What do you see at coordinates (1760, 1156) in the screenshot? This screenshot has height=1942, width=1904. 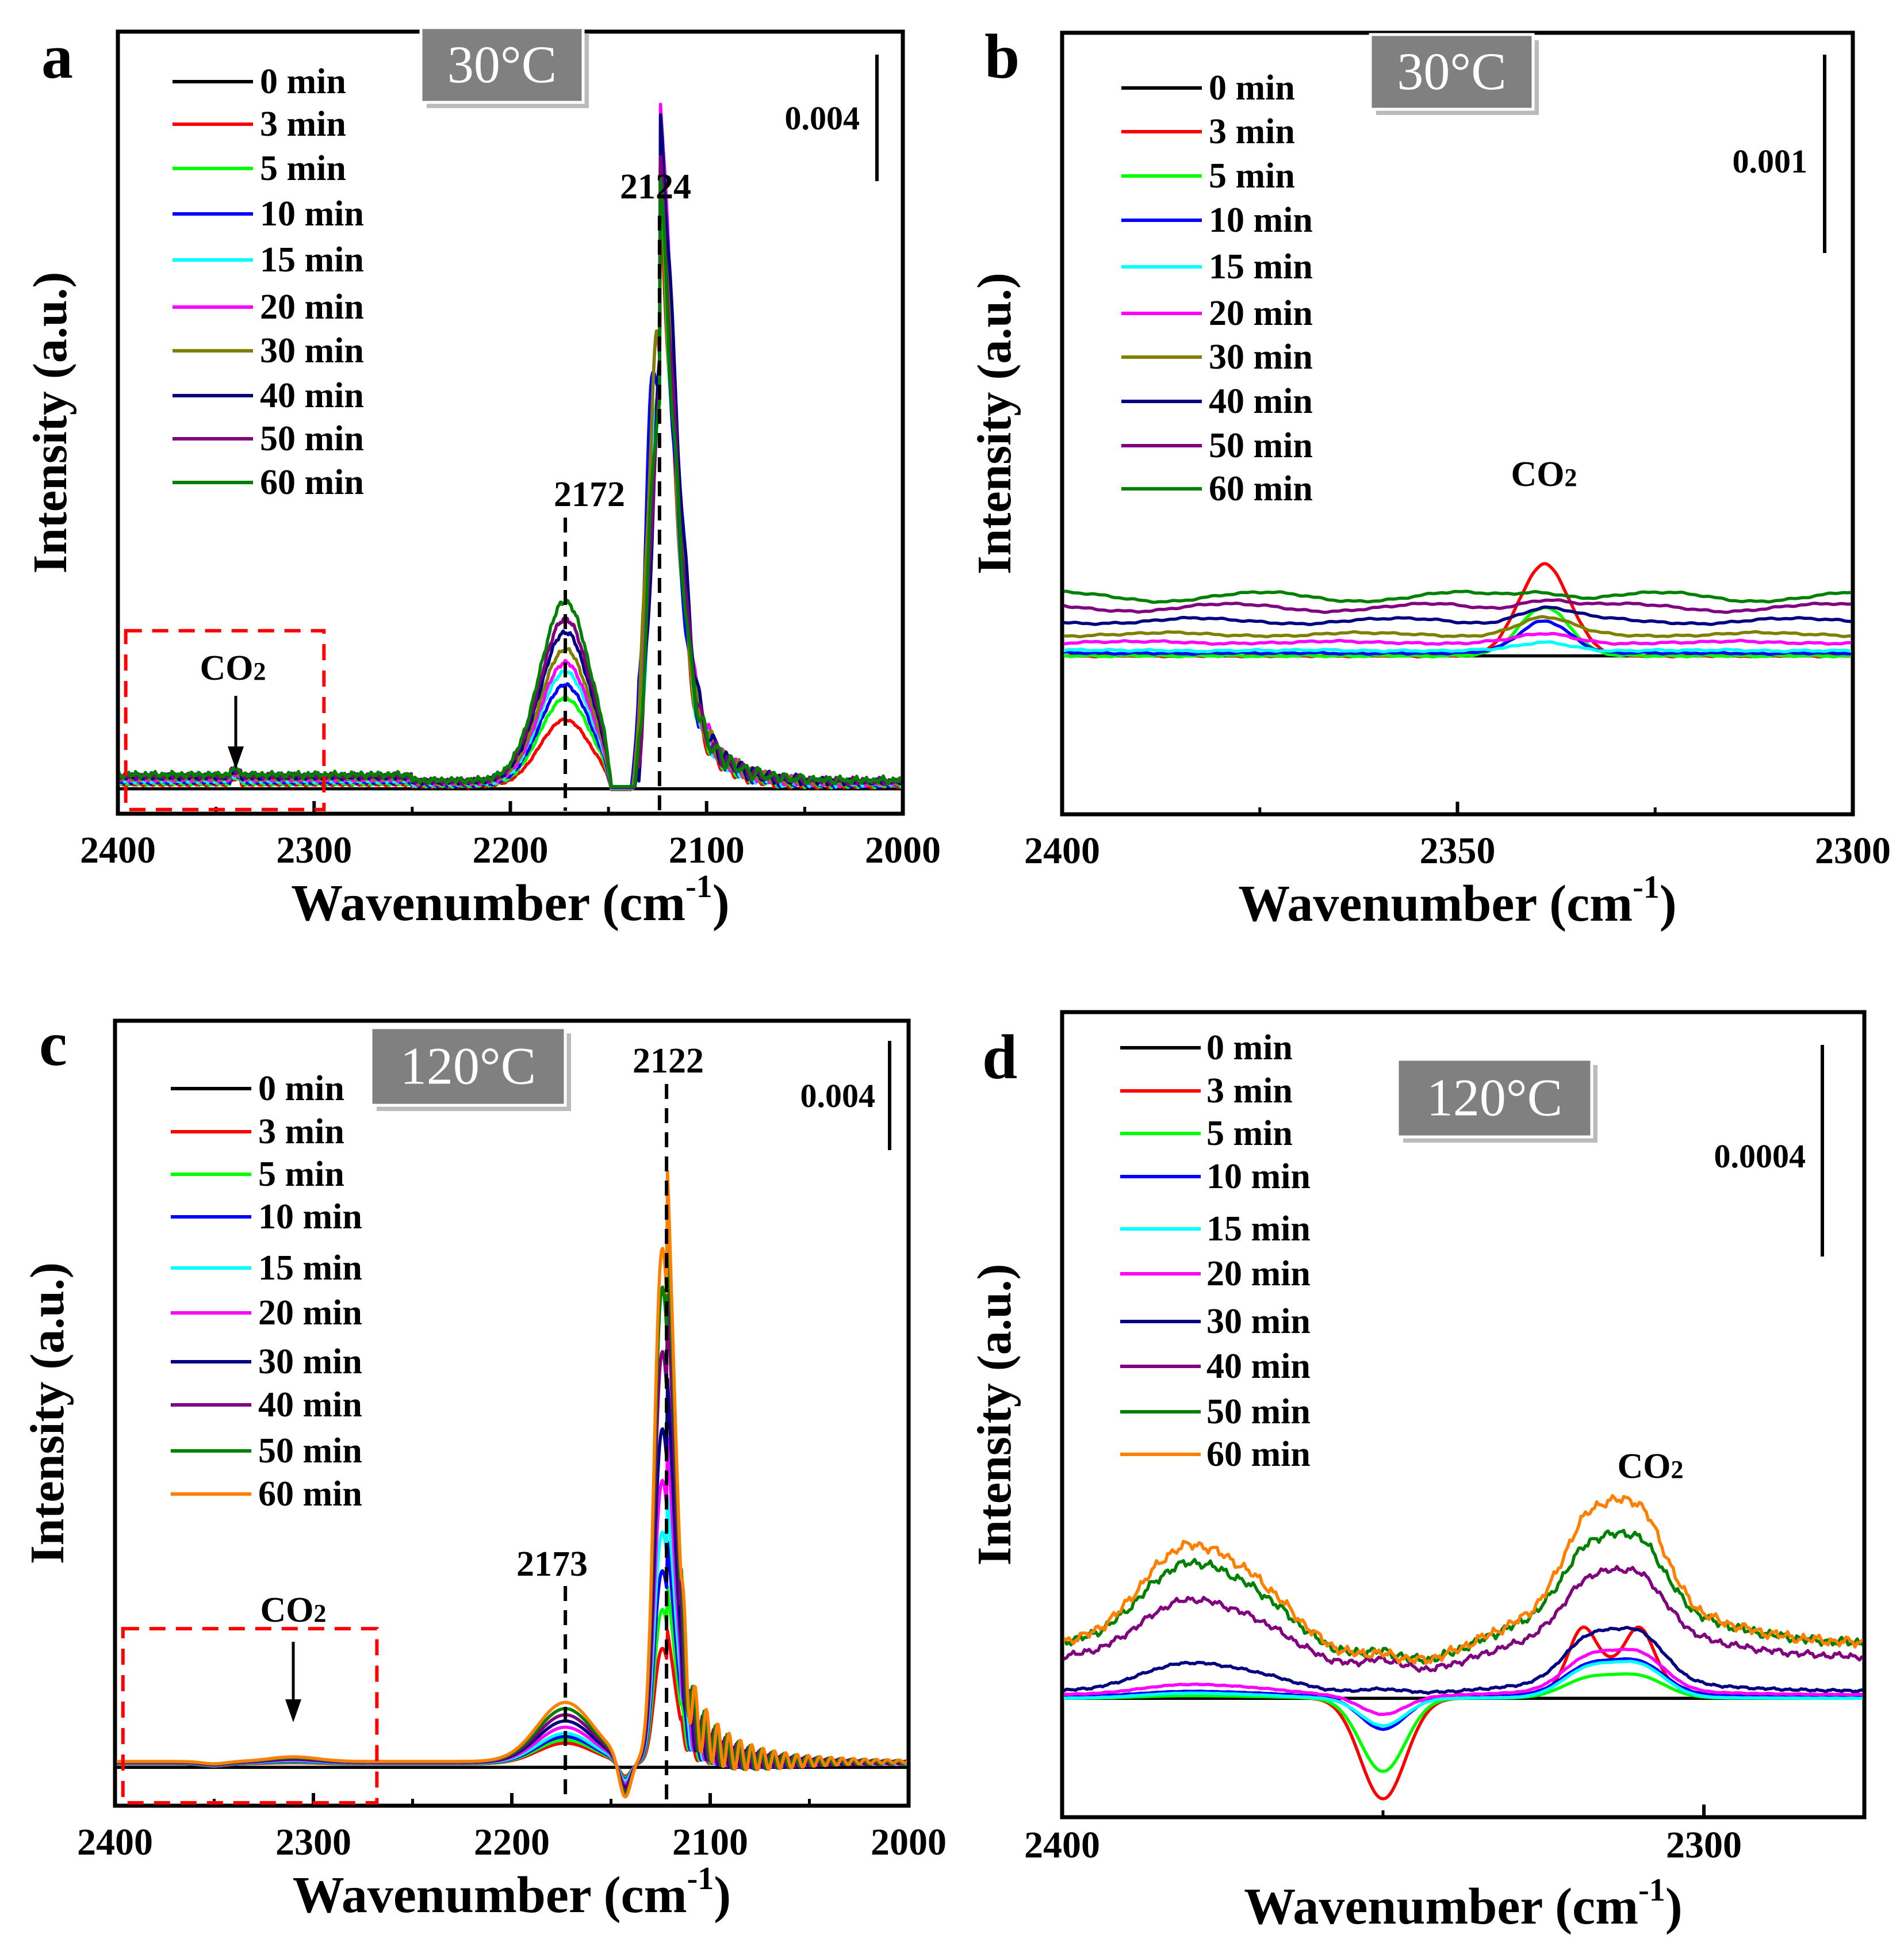 I see `scale-bar-label: 0.0004` at bounding box center [1760, 1156].